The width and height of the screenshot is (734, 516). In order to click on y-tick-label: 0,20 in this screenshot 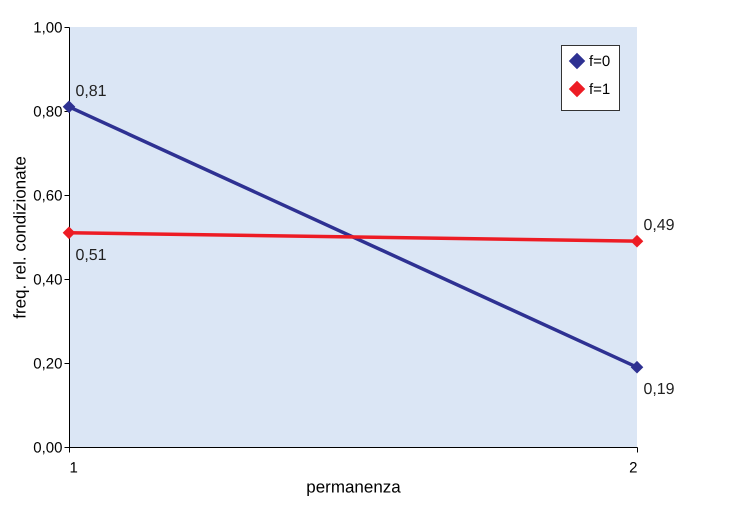, I will do `click(47, 364)`.